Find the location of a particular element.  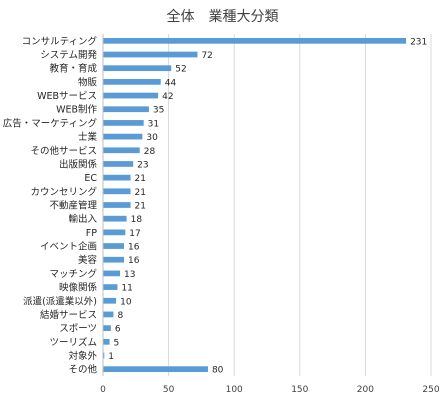

category-label: イベント企画 is located at coordinates (68, 247).